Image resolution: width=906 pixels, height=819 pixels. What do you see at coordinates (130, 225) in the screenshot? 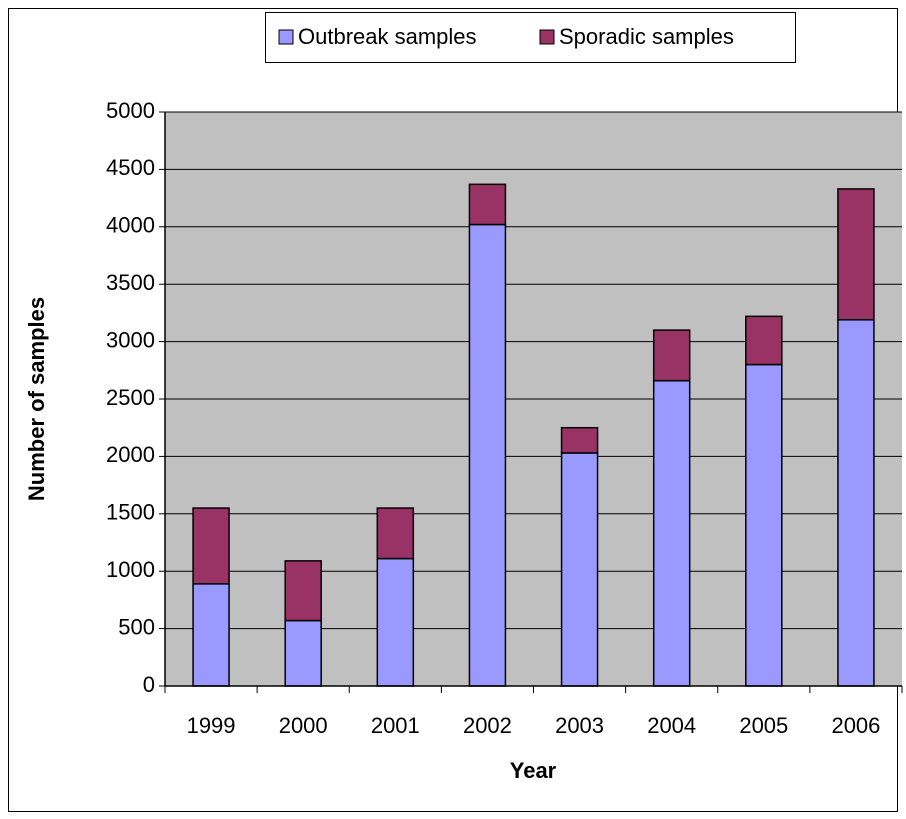
I see `y-tick-label: 4000` at bounding box center [130, 225].